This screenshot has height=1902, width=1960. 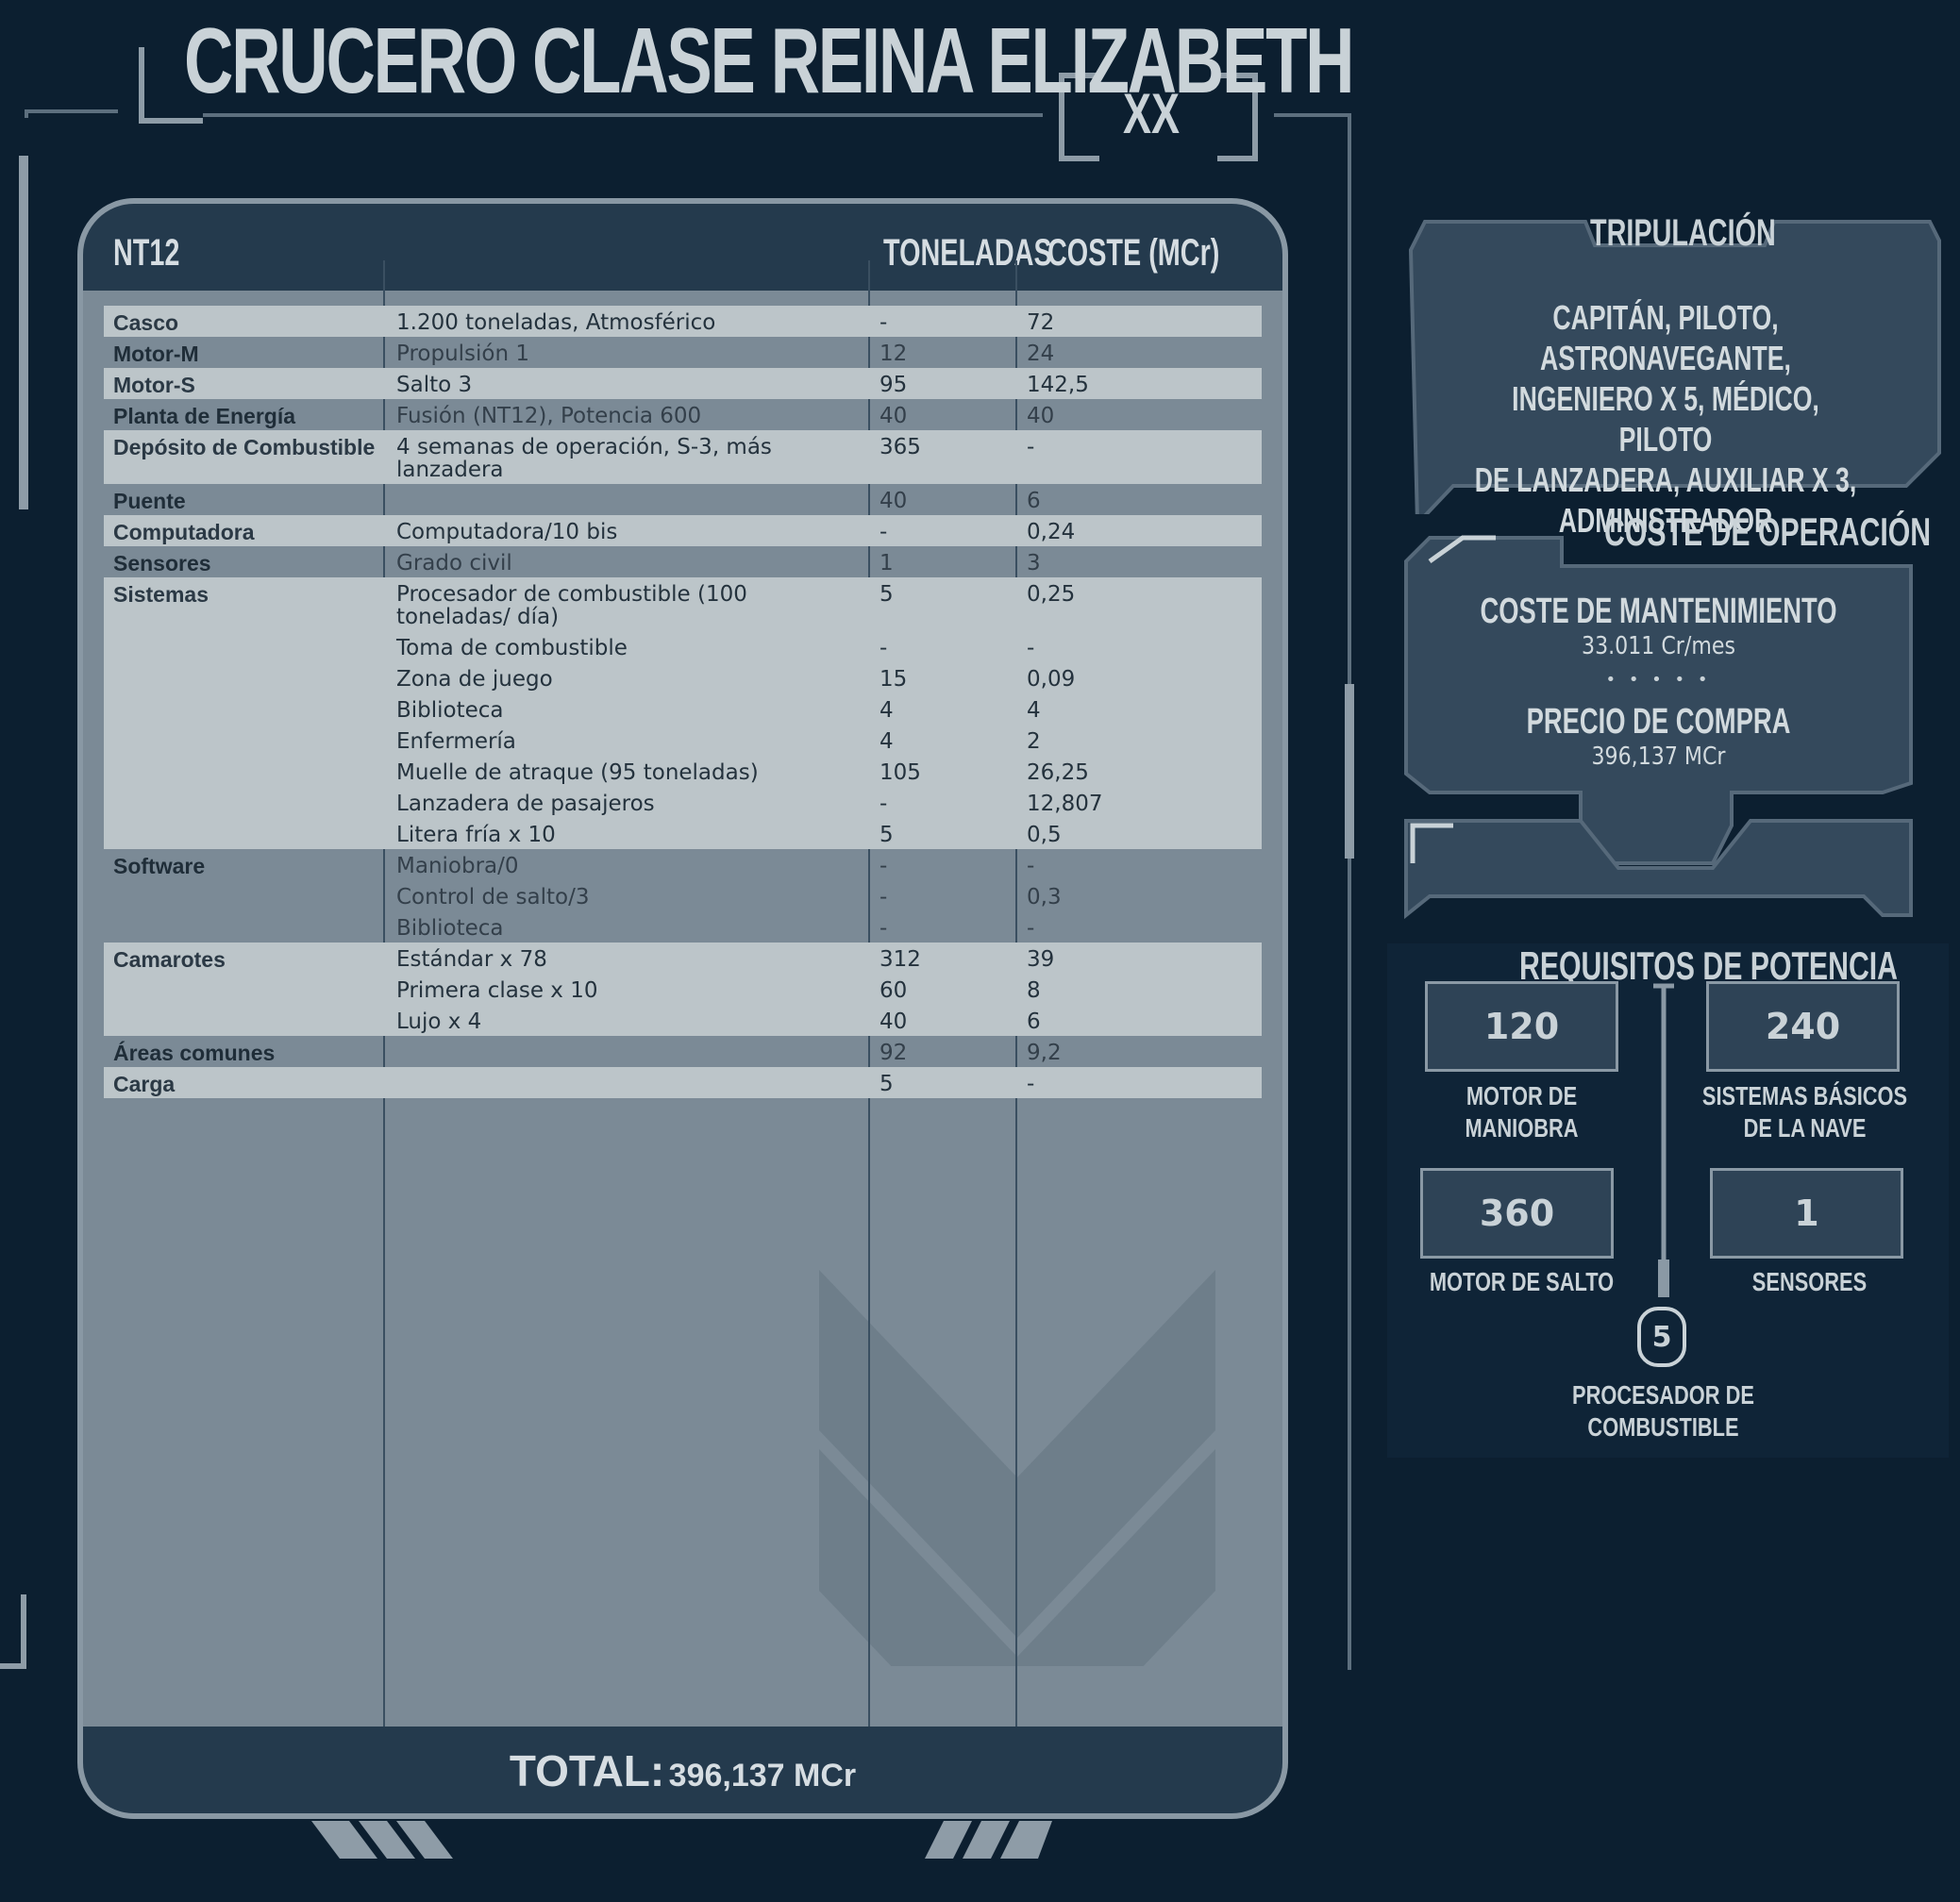 I want to click on row-item, so click(x=629, y=500).